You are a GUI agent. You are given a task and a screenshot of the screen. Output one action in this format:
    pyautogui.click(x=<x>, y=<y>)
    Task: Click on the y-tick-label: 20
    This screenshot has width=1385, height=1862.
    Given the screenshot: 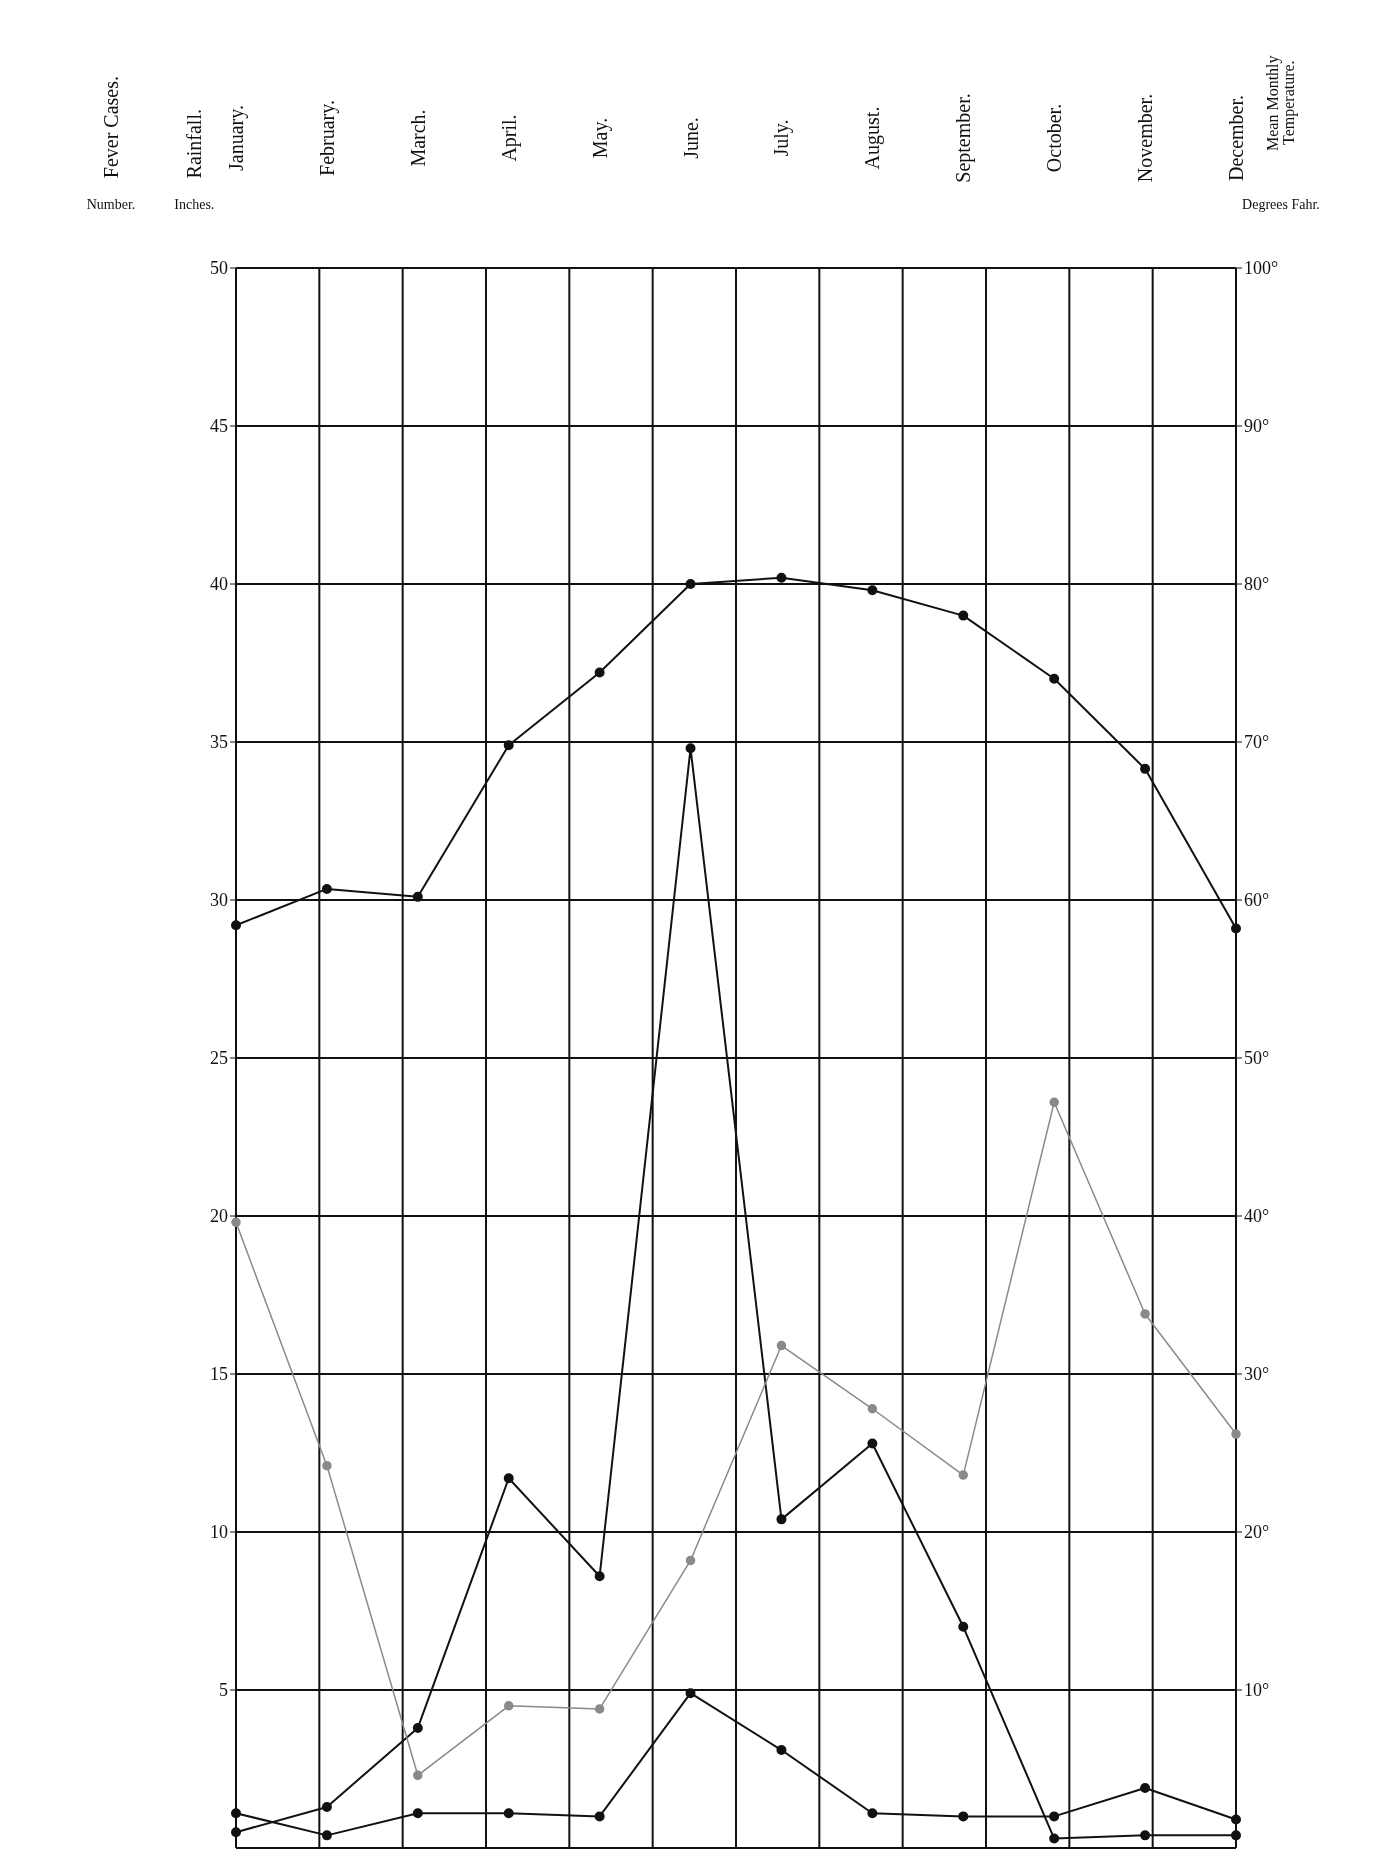 What is the action you would take?
    pyautogui.click(x=219, y=1216)
    